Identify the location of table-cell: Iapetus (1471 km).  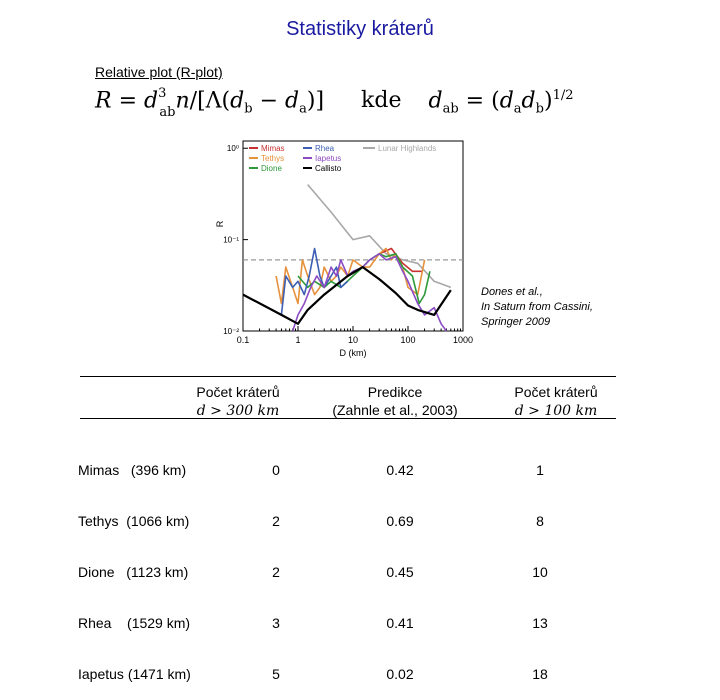
(134, 674).